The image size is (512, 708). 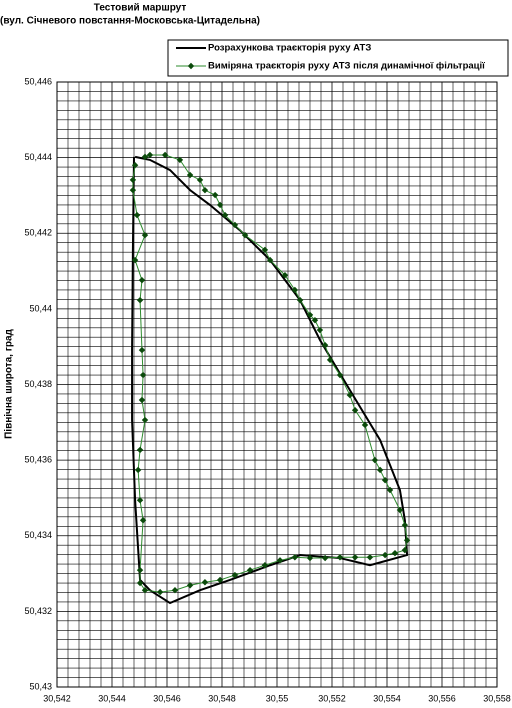 I want to click on x-tick-label: 30,544, so click(x=112, y=698).